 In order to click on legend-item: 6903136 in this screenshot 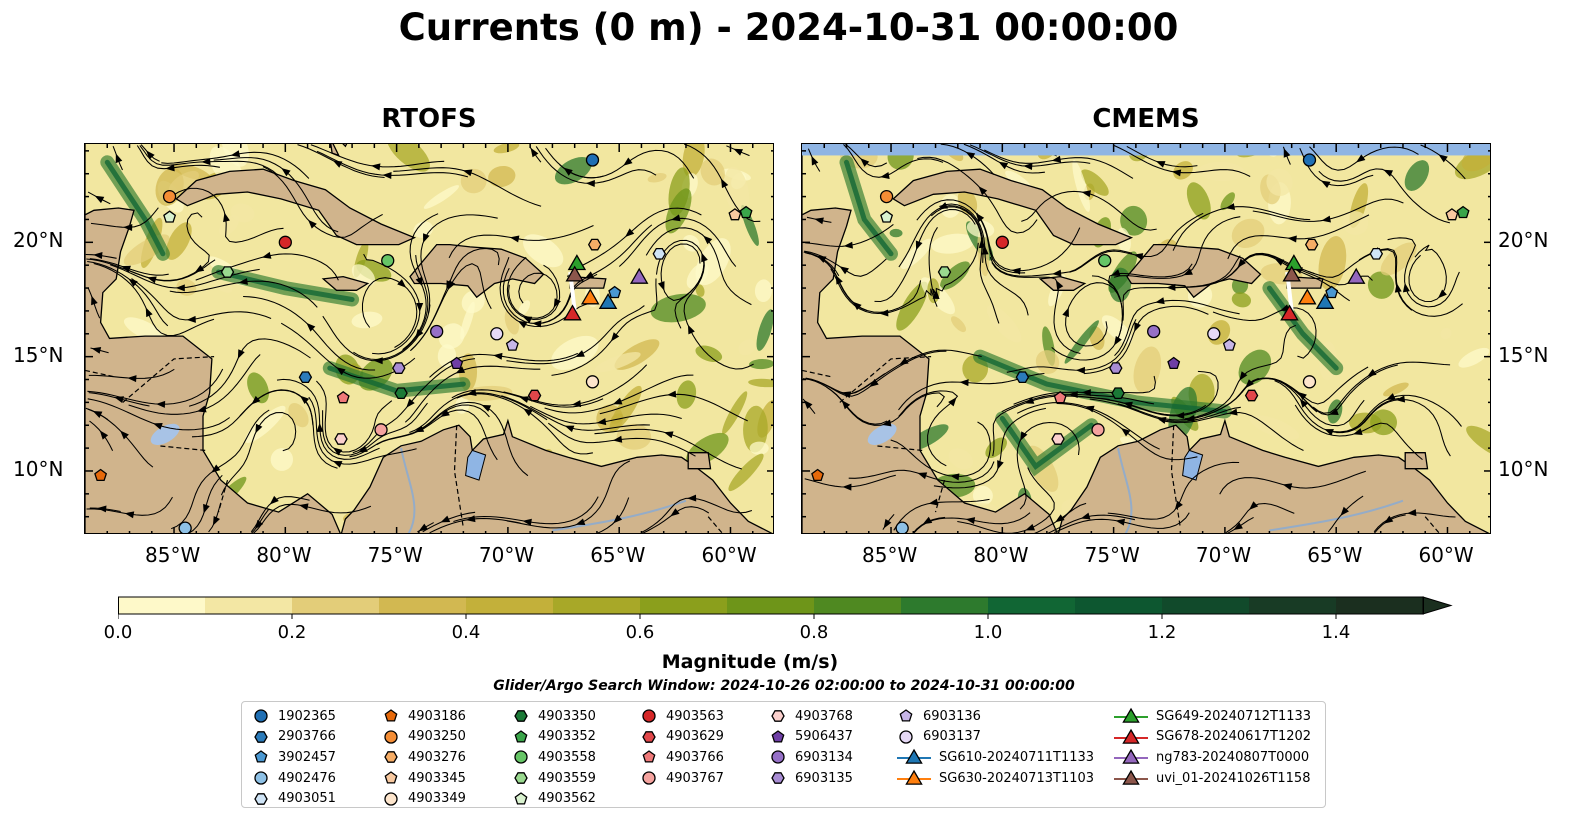, I will do `click(995, 716)`.